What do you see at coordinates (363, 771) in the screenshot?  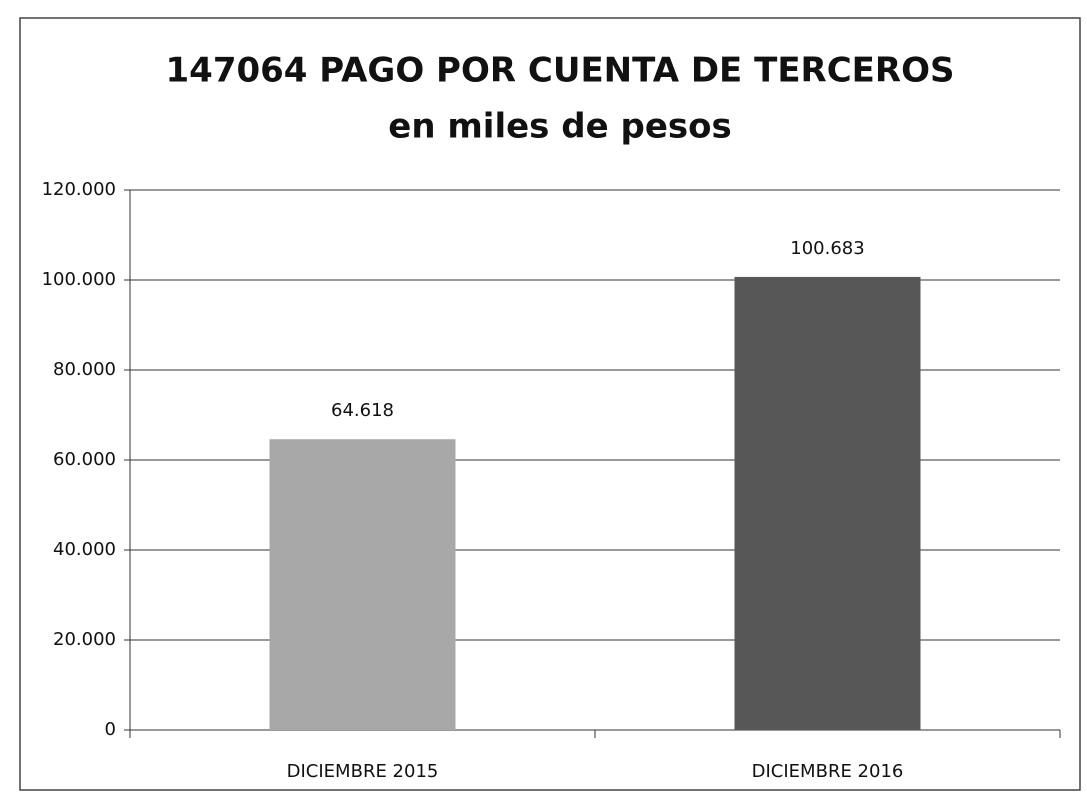 I see `x-tick-label: DICIEMBRE 2015` at bounding box center [363, 771].